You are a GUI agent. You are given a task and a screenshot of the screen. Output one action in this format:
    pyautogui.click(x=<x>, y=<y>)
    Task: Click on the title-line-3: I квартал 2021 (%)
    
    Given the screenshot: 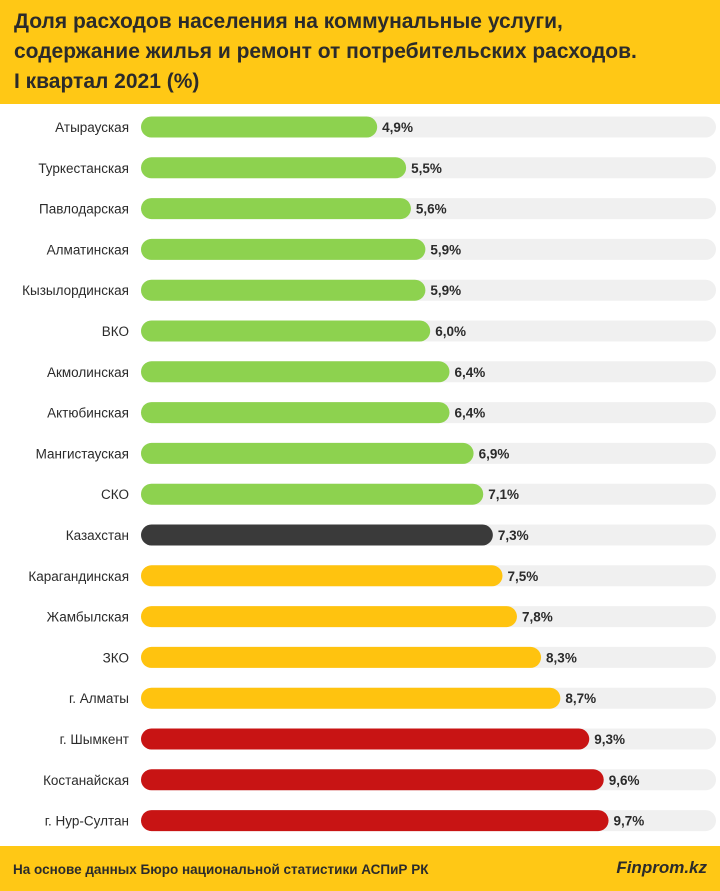 What is the action you would take?
    pyautogui.click(x=107, y=81)
    